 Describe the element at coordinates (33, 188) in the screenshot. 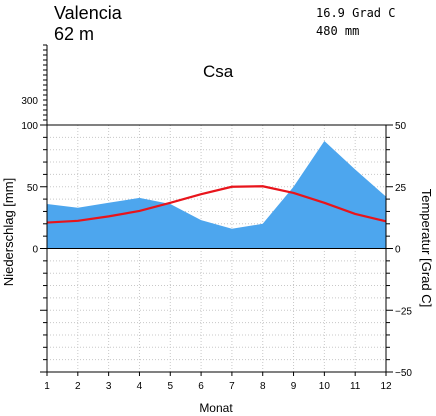

I see `left-tick-label: 50` at that location.